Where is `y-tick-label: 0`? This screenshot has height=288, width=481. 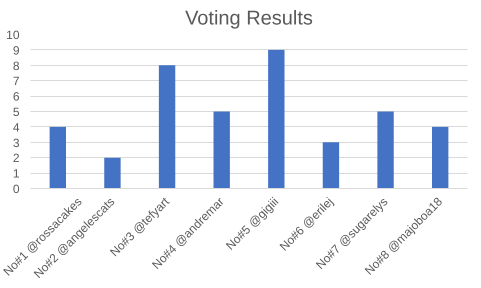
y-tick-label: 0 is located at coordinates (16, 189).